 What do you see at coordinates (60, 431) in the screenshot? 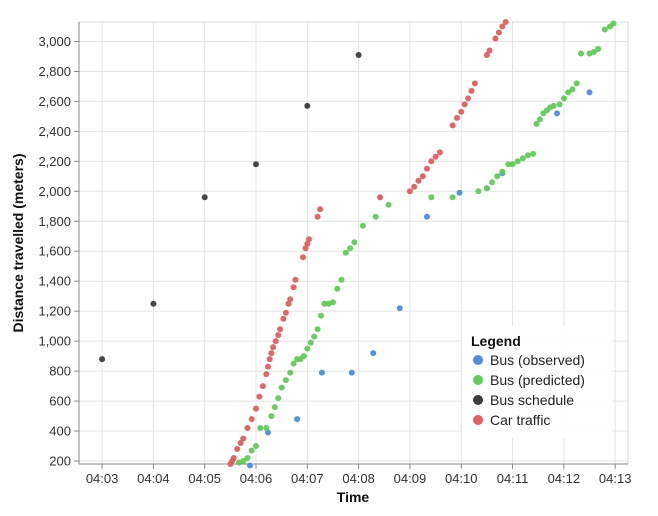
I see `y-tick-label: 400` at bounding box center [60, 431].